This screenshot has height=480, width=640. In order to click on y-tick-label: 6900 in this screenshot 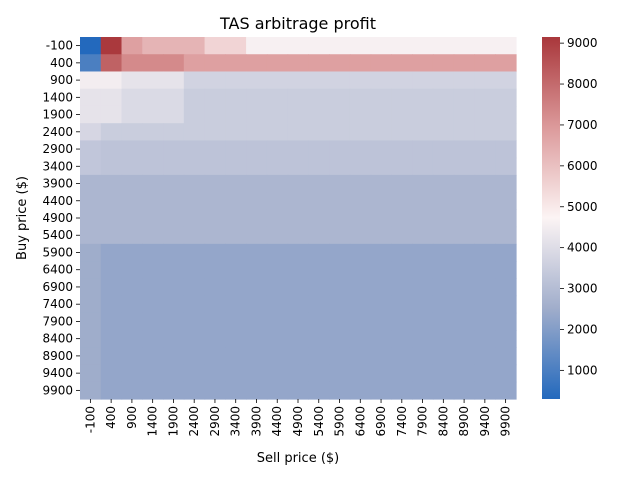, I will do `click(57, 287)`.